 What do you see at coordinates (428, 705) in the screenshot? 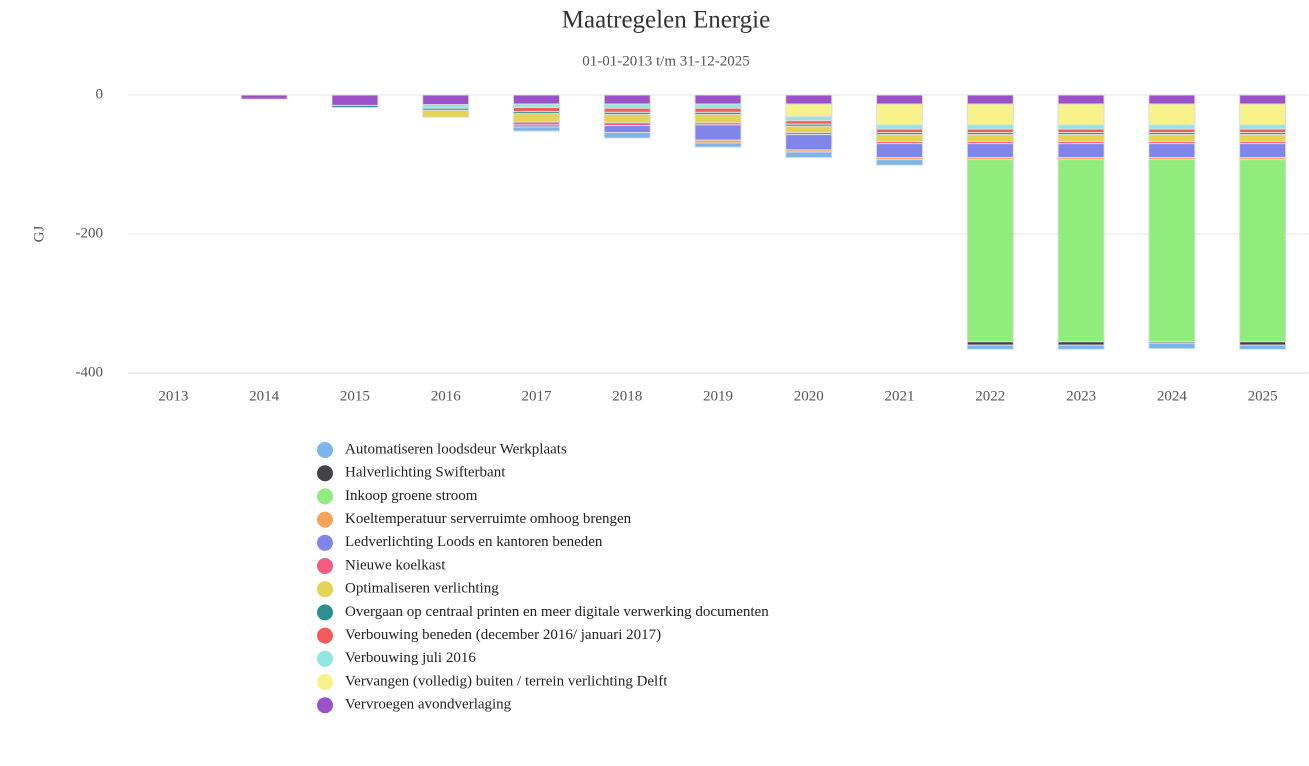
I see `legend-label: Vervroegen avondverlaging` at bounding box center [428, 705].